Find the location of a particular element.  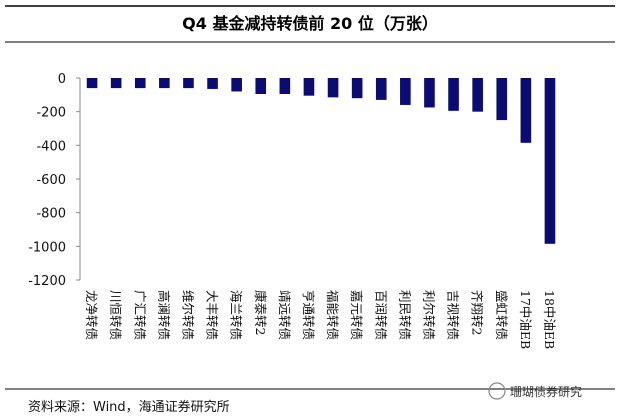

watermark: 珊瑚债券研究 is located at coordinates (546, 391).